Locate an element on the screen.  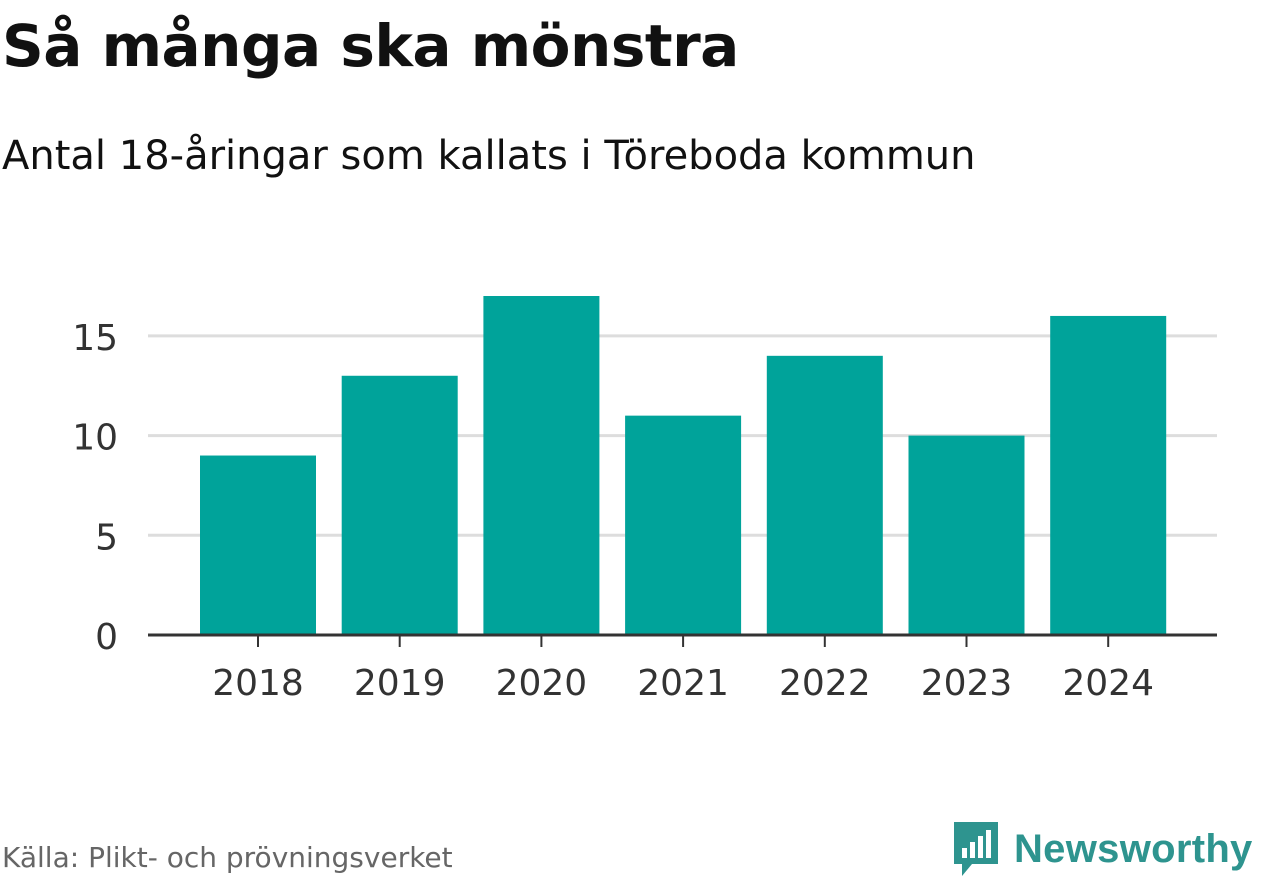
x-tick-label: 2018 is located at coordinates (258, 683).